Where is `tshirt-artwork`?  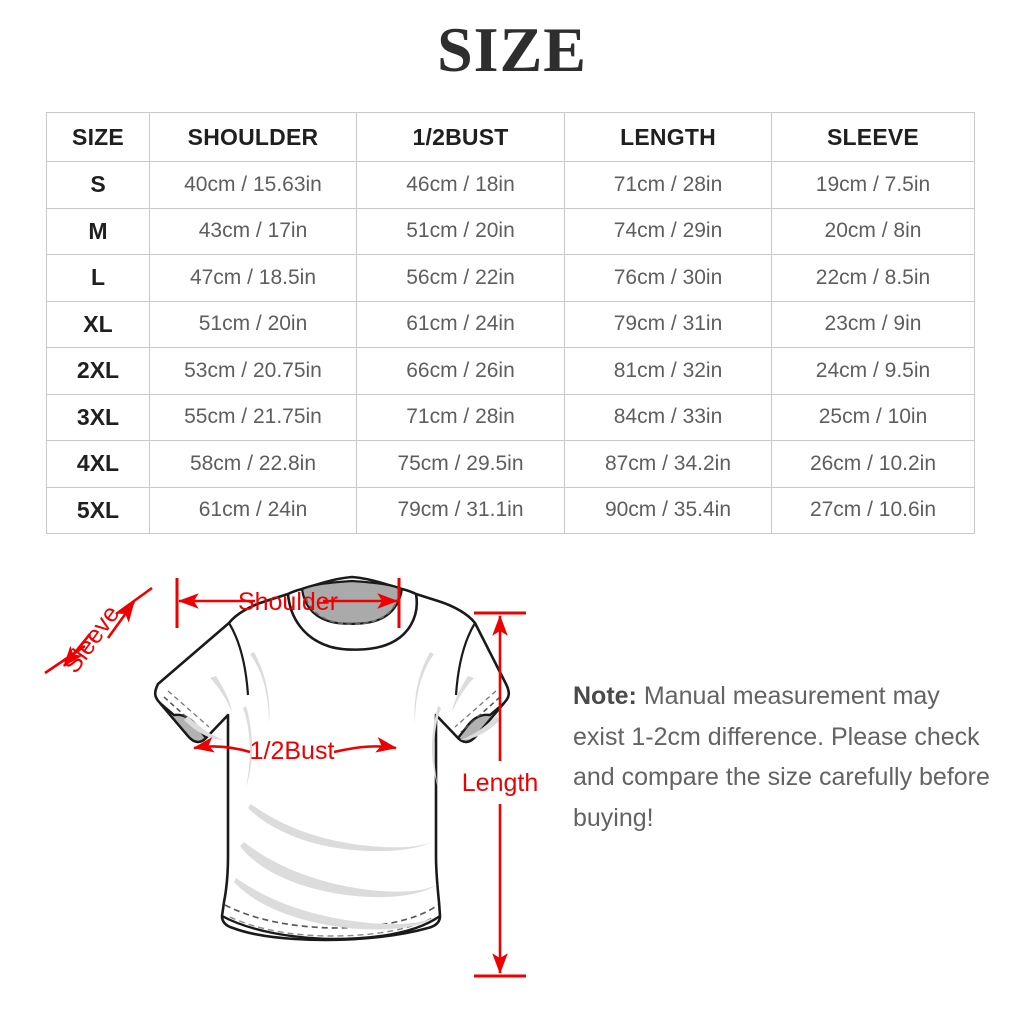 tshirt-artwork is located at coordinates (332, 758).